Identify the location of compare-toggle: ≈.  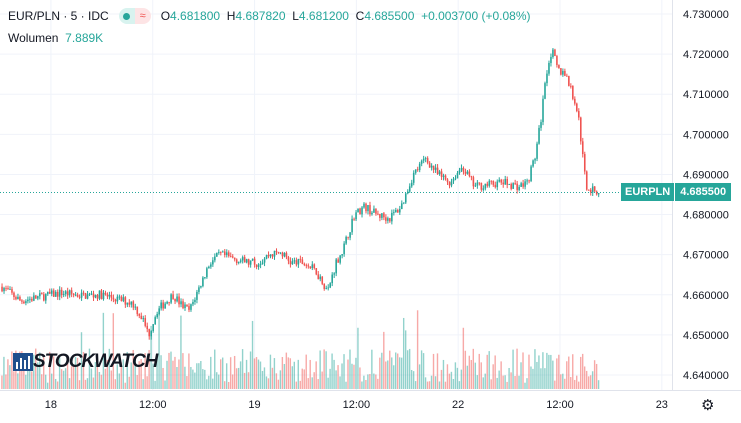
(134, 16).